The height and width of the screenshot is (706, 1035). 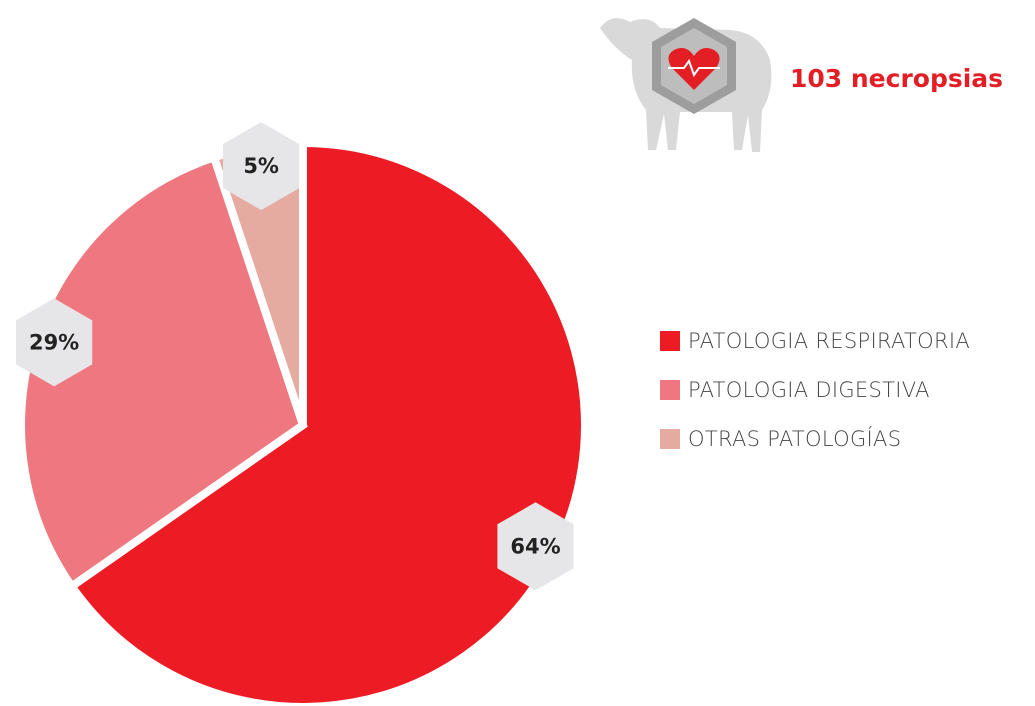 What do you see at coordinates (809, 390) in the screenshot?
I see `legend-label: PATOLOGIA DIGESTIVA` at bounding box center [809, 390].